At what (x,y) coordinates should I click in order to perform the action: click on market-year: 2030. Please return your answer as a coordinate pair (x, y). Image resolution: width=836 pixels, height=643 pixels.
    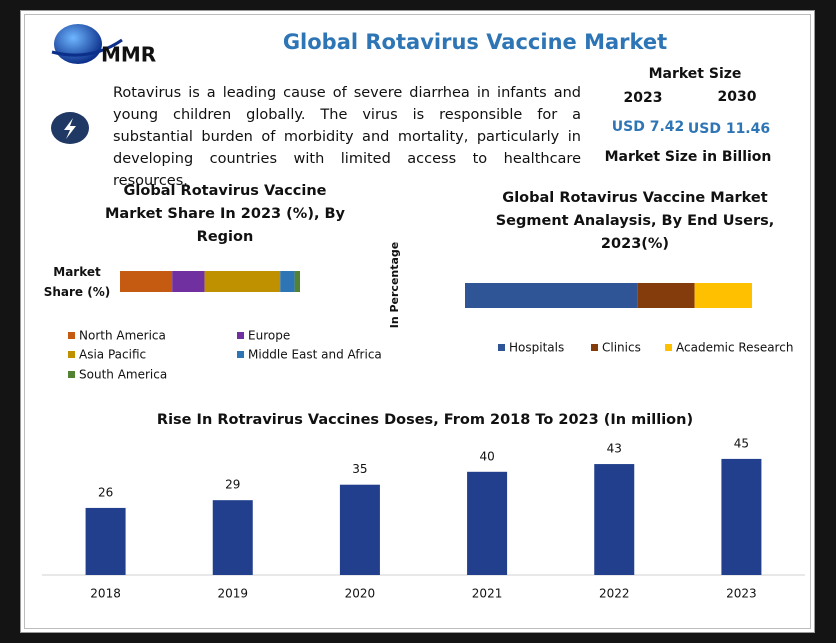
    Looking at the image, I should click on (737, 97).